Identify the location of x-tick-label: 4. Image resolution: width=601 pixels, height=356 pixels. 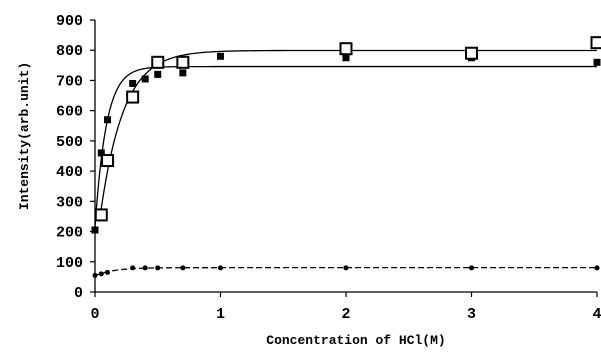
(596, 314).